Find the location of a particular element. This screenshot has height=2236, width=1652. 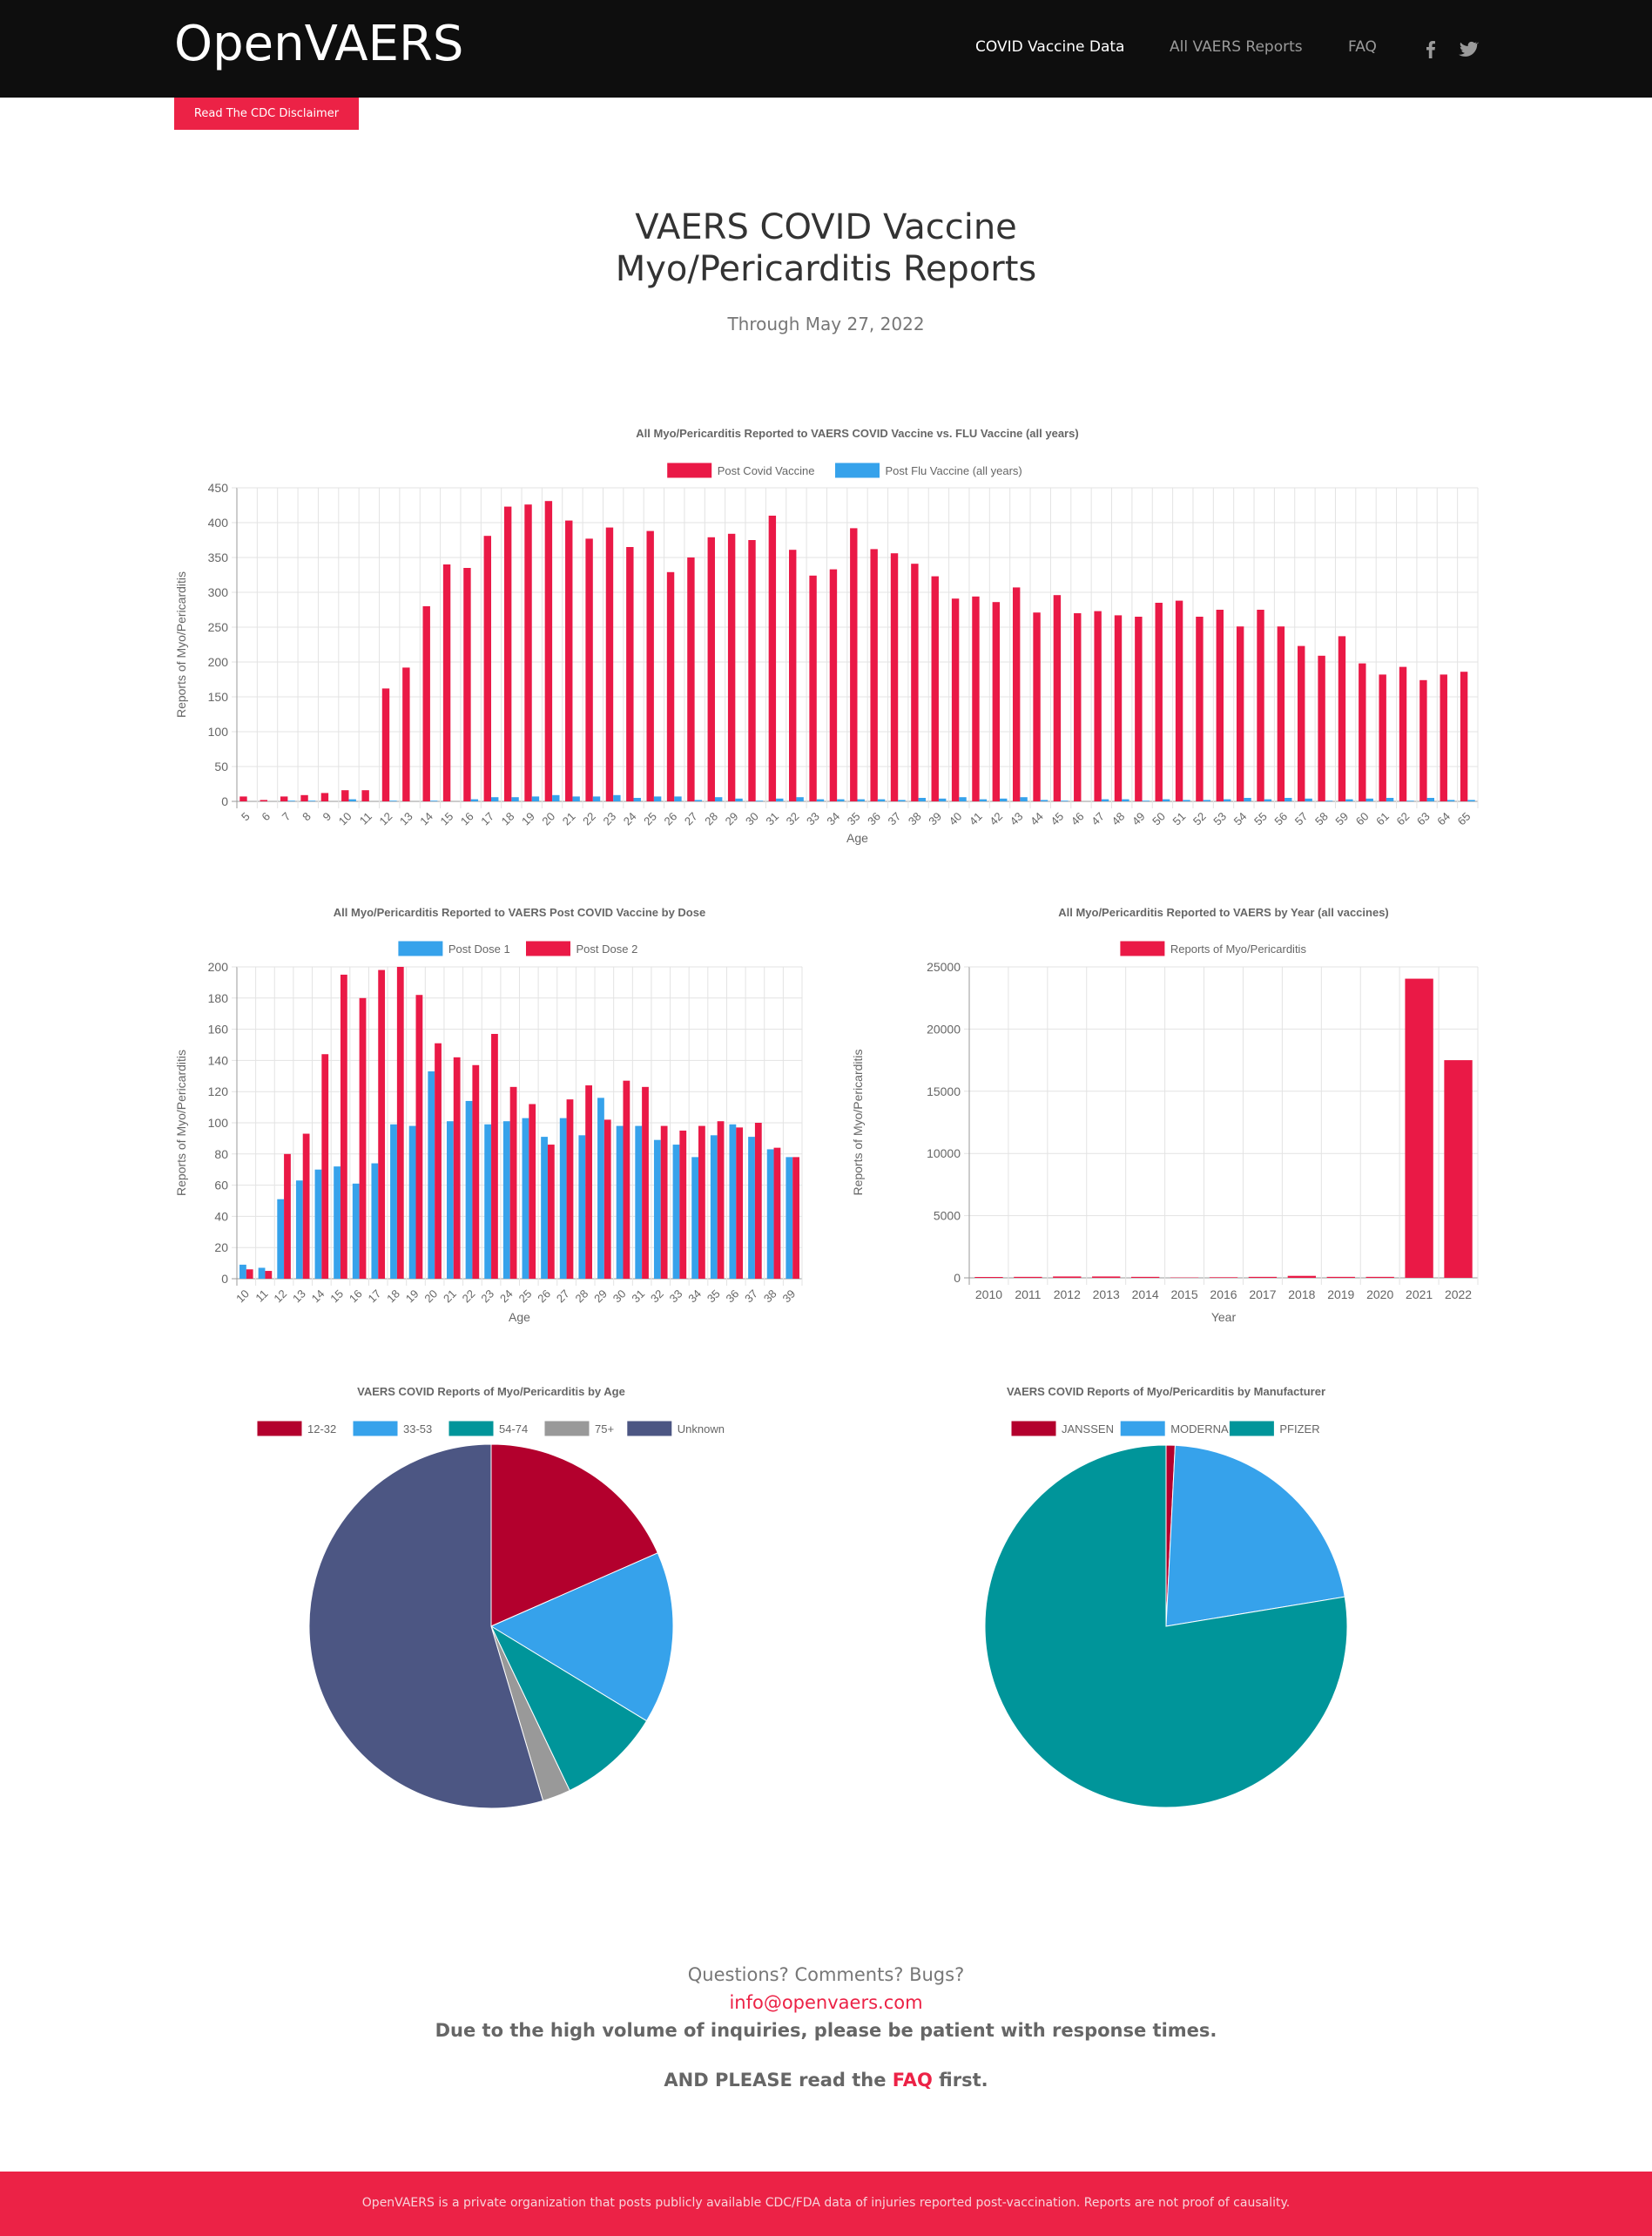

y-tick-label: 140 is located at coordinates (219, 1060).